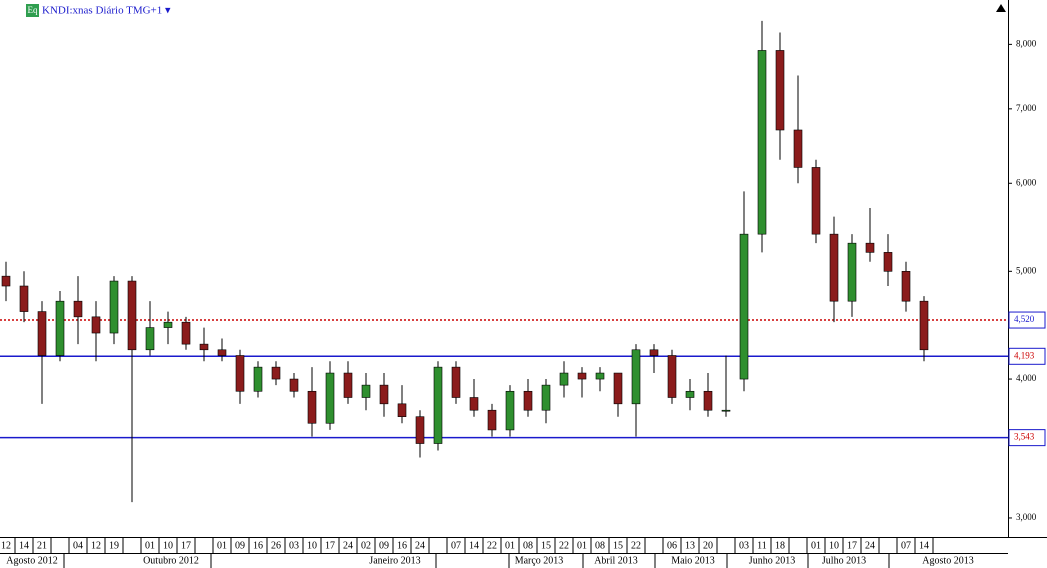  What do you see at coordinates (42, 545) in the screenshot?
I see `x-tick-label: 21` at bounding box center [42, 545].